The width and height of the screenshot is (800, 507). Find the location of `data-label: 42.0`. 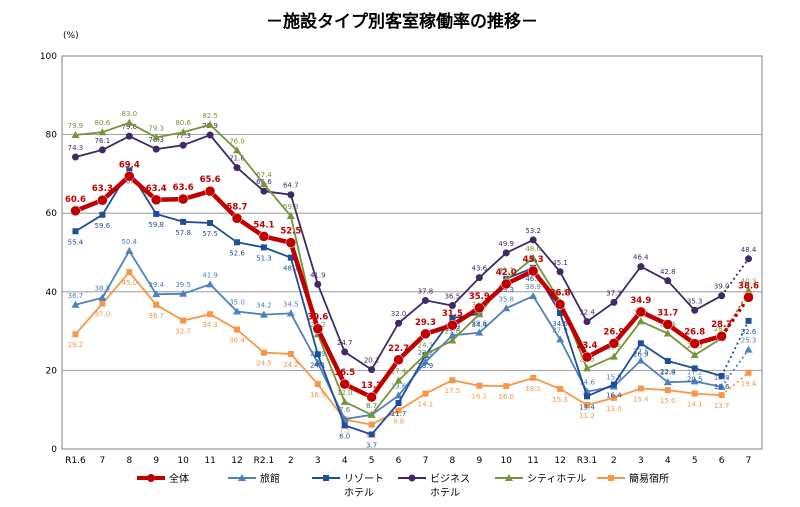

data-label: 42.0 is located at coordinates (506, 273).